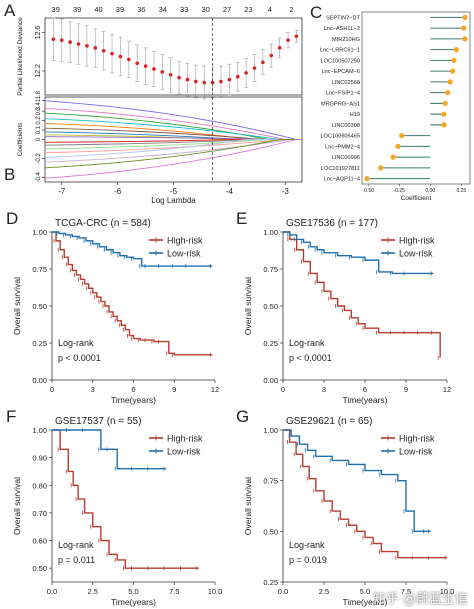 This screenshot has width=474, height=609. I want to click on category-label: Lnc−PMM2−4, so click(342, 147).